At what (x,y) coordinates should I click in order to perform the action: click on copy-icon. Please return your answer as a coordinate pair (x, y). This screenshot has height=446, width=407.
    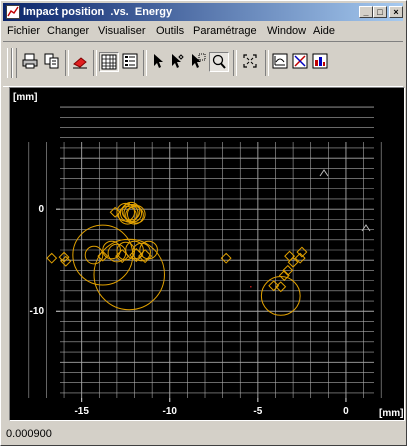
    Looking at the image, I should click on (51, 61).